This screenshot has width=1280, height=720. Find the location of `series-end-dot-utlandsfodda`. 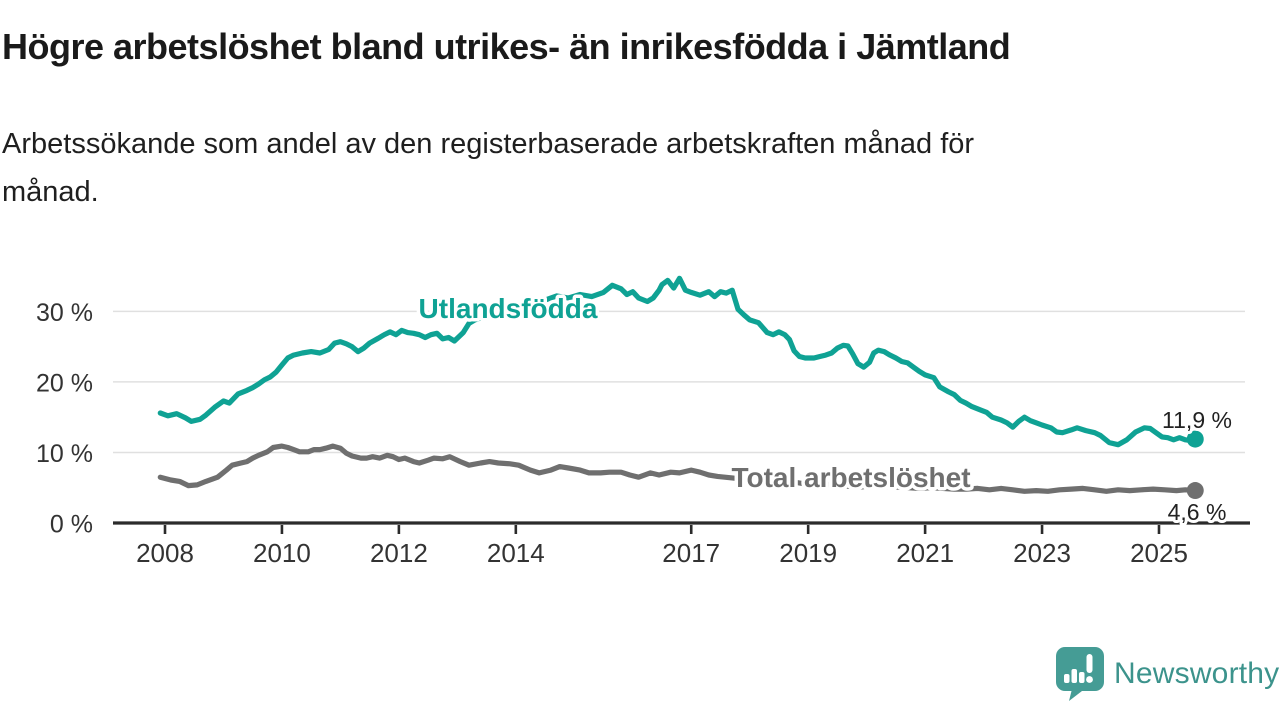

series-end-dot-utlandsfodda is located at coordinates (1195, 439).